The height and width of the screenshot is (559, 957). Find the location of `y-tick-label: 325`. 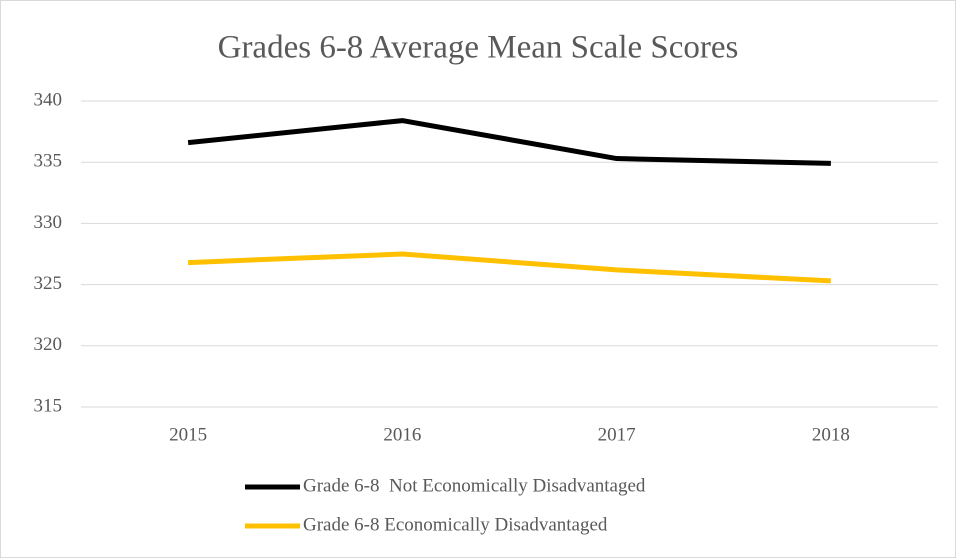

y-tick-label: 325 is located at coordinates (48, 283).